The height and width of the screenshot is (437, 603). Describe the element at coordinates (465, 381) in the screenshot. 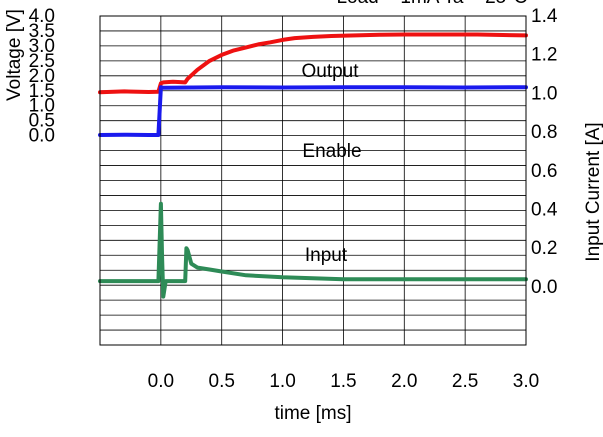

I see `x-tick-label: 2.5` at that location.